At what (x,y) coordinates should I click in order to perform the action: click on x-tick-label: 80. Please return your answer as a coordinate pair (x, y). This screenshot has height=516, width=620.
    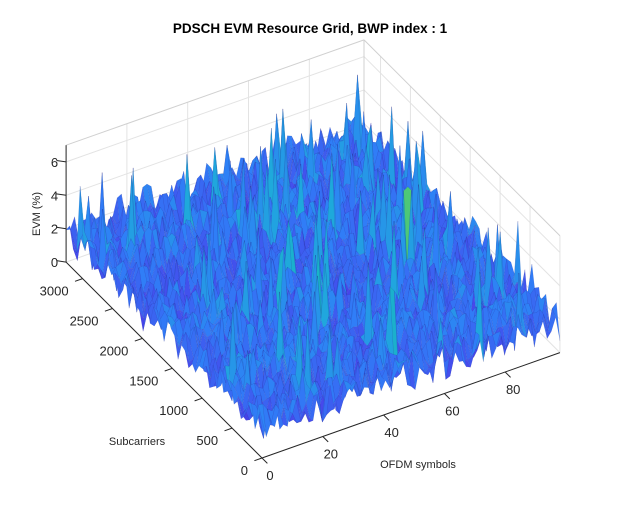
    Looking at the image, I should click on (513, 389).